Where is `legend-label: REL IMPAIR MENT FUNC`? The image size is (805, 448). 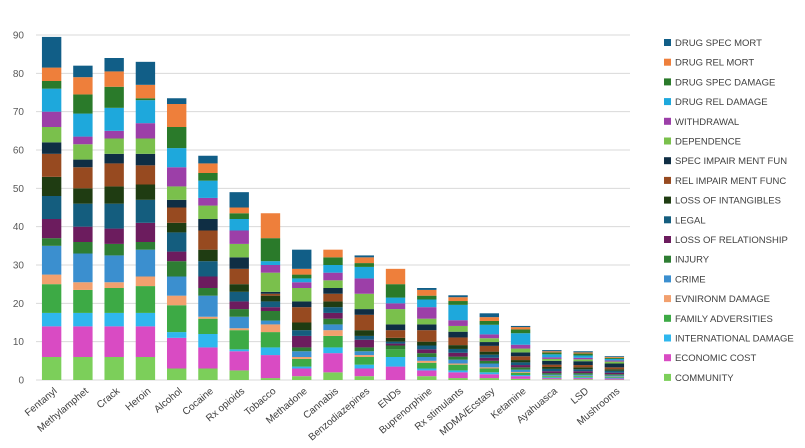
legend-label: REL IMPAIR MENT FUNC is located at coordinates (730, 181).